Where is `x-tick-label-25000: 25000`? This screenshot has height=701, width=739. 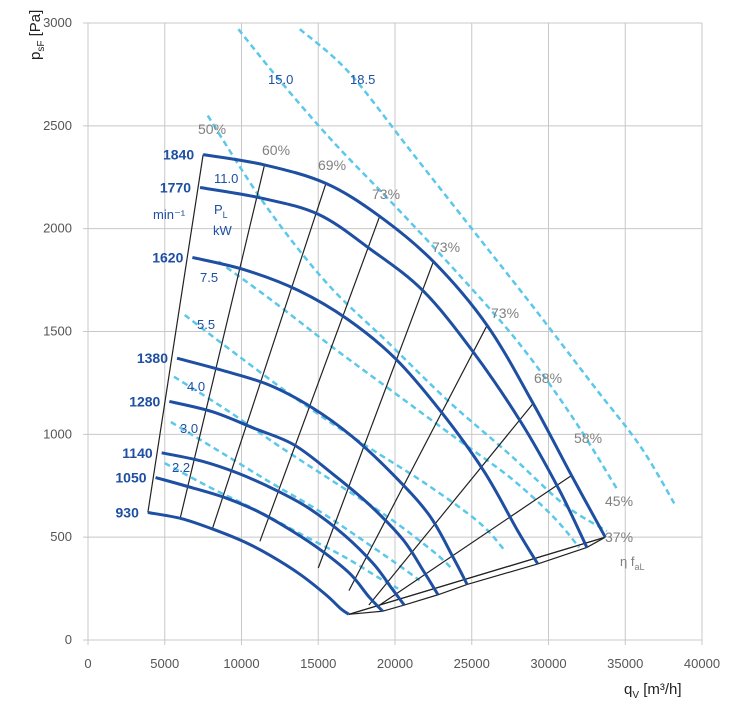 x-tick-label-25000: 25000 is located at coordinates (472, 663).